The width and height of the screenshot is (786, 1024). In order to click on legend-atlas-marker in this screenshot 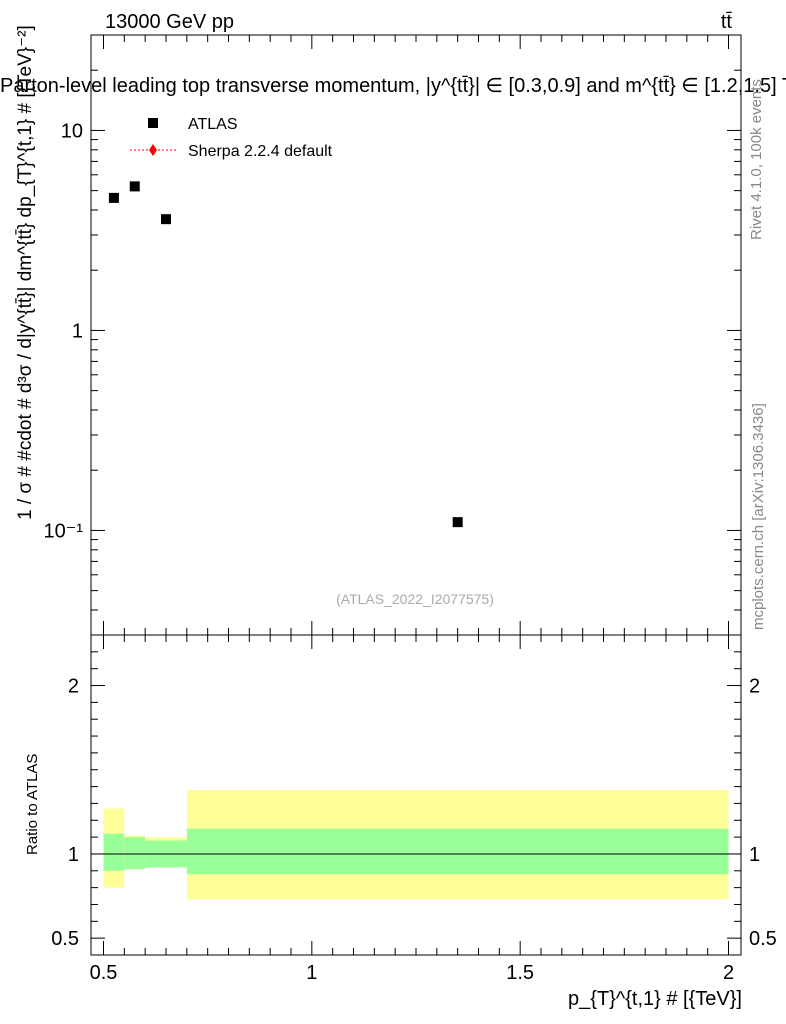, I will do `click(153, 123)`.